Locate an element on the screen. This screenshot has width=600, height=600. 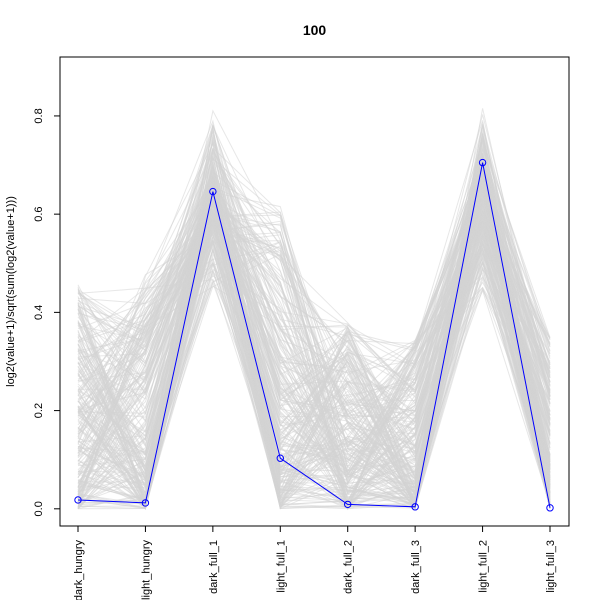
y-tick-label: 0.4 is located at coordinates (39, 312).